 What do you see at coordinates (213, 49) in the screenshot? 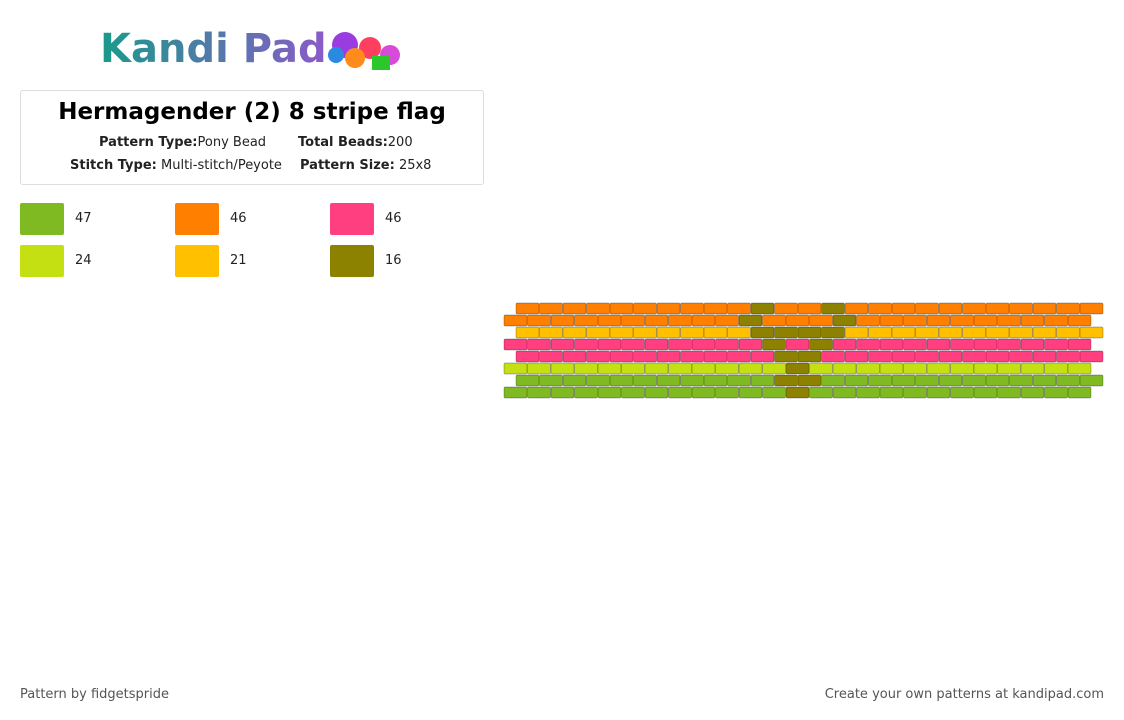
I see `logo: Kandi Pad` at bounding box center [213, 49].